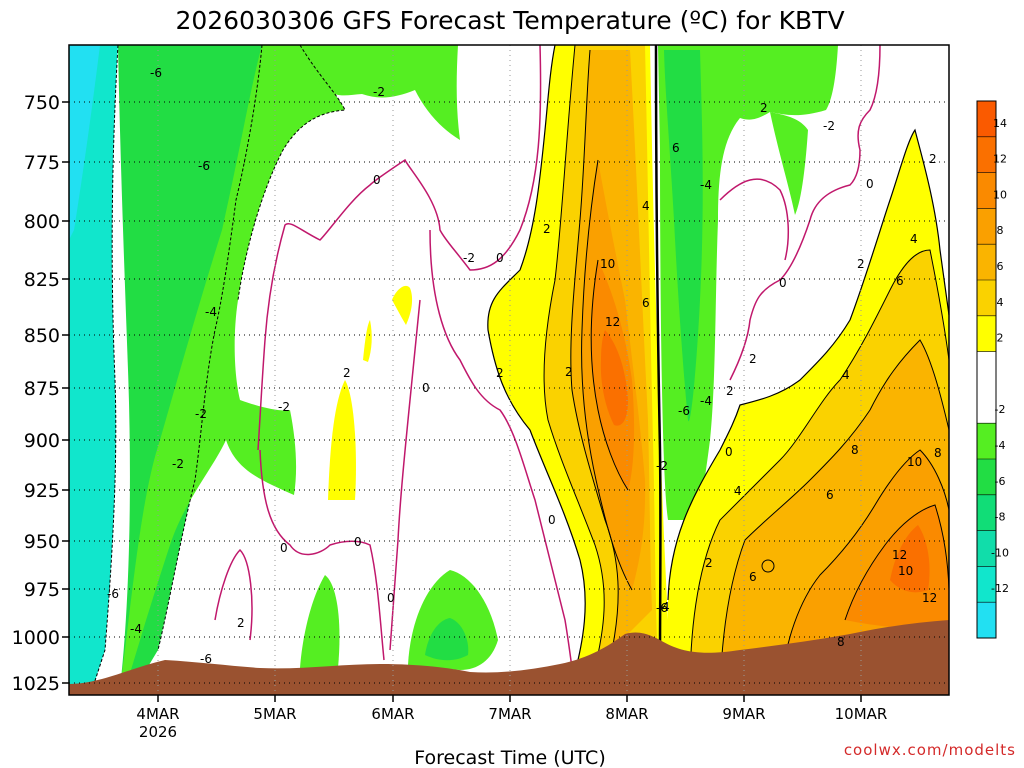 The image size is (1024, 768). Describe the element at coordinates (1000, 481) in the screenshot. I see `colorbar-tick-label: -6` at that location.